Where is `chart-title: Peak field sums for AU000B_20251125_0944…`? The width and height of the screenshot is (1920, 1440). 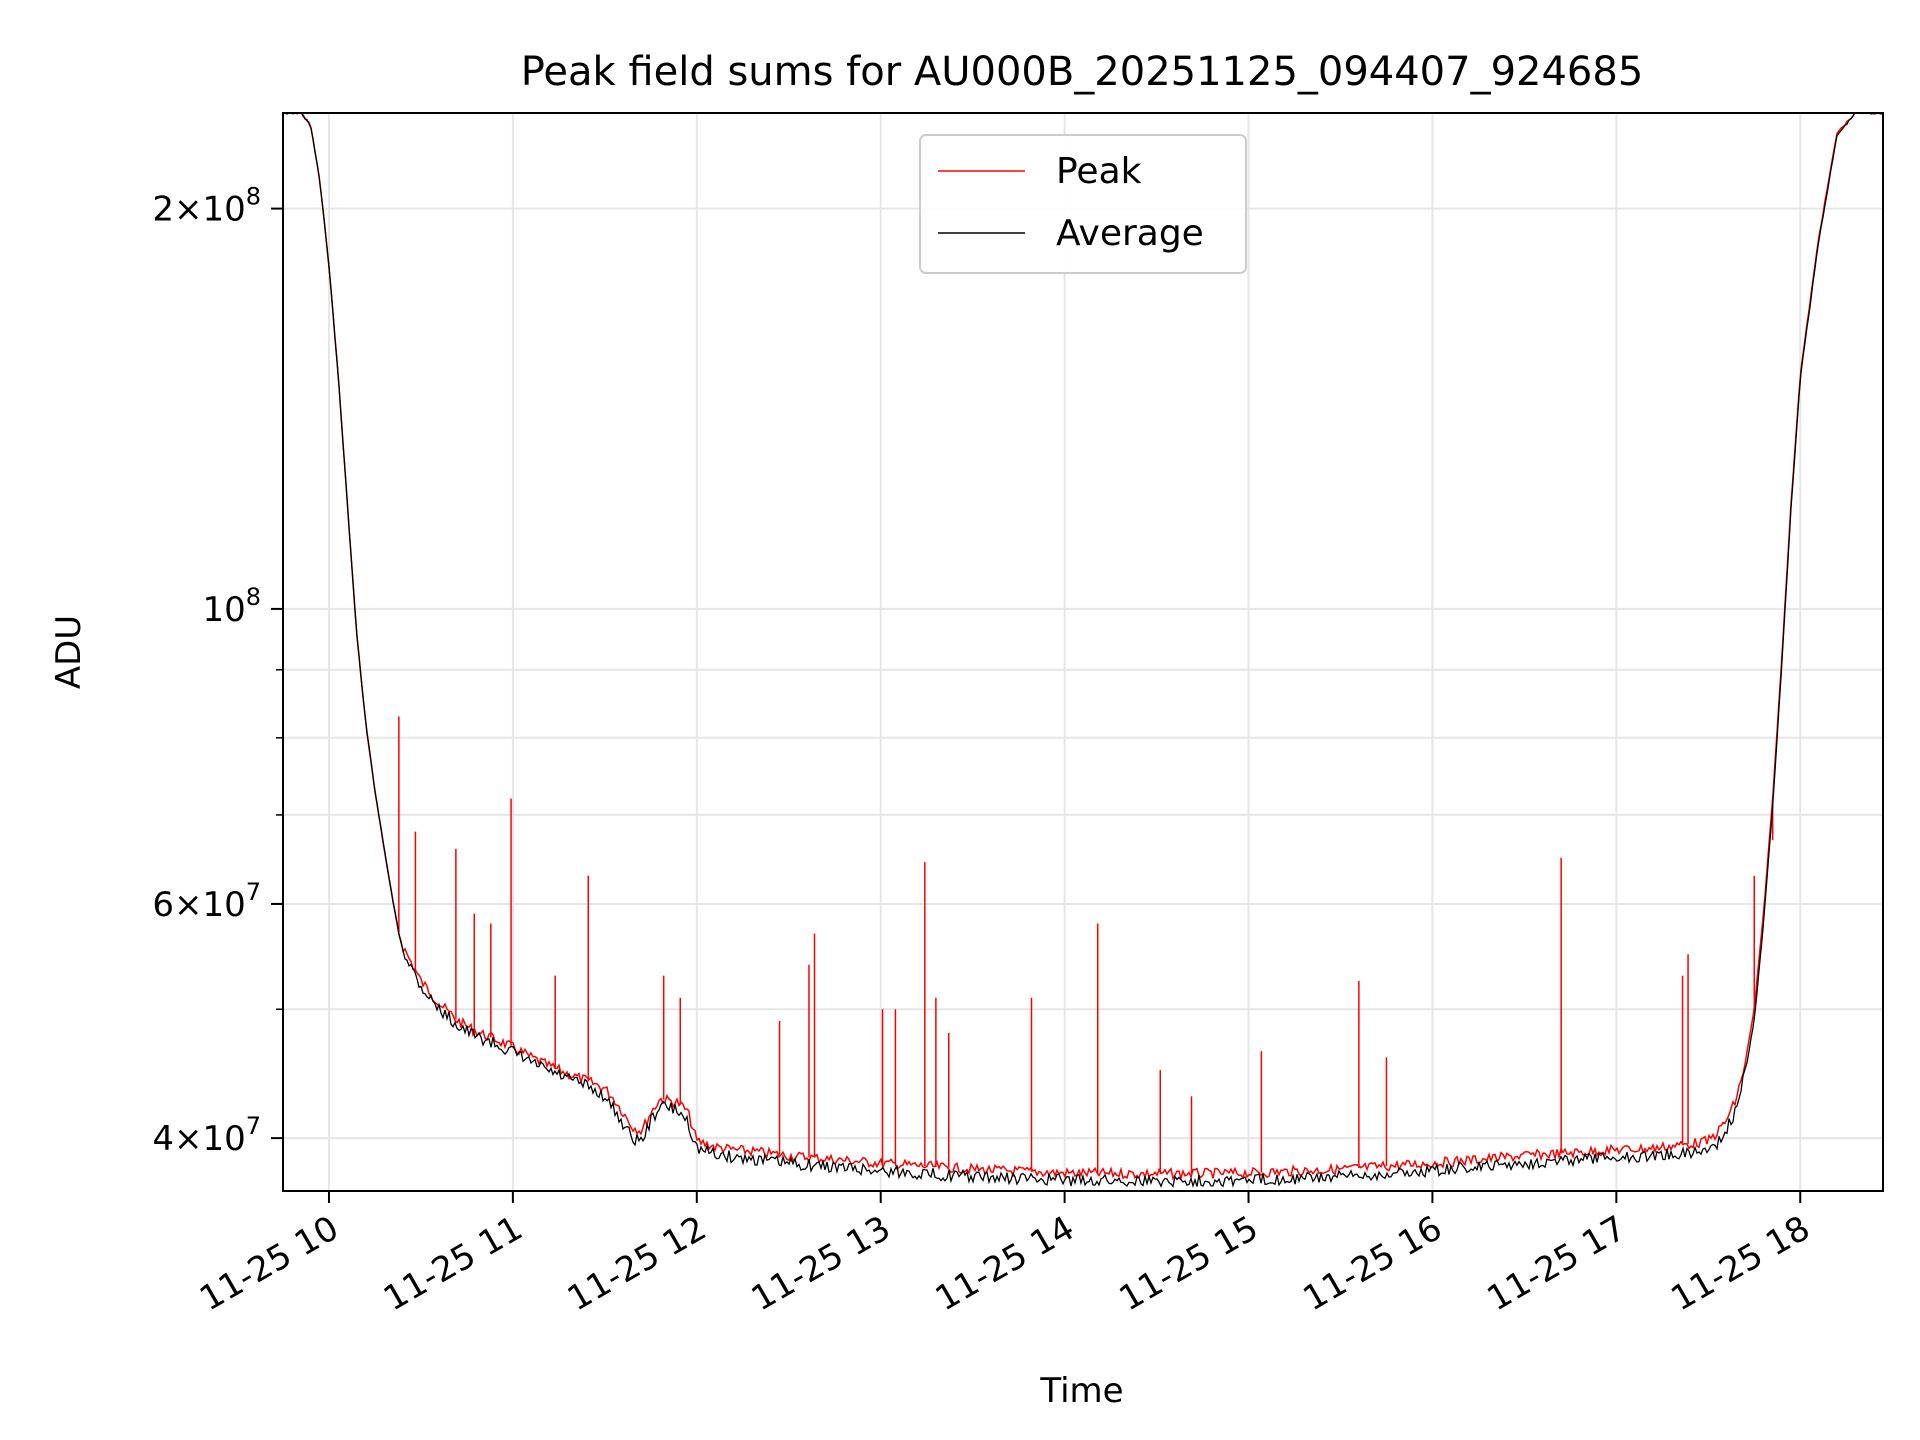
chart-title: Peak field sums for AU000B_20251125_0944… is located at coordinates (1082, 72).